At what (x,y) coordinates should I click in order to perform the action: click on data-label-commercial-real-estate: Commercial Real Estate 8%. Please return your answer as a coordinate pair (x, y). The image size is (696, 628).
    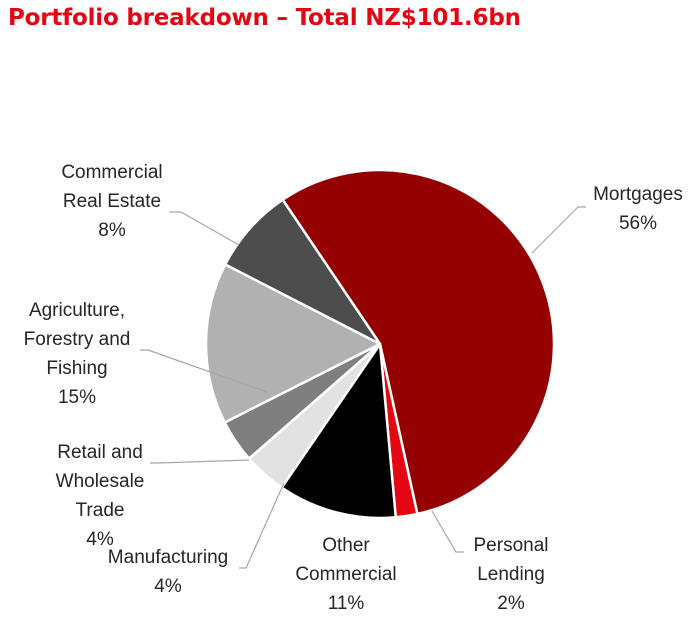
    Looking at the image, I should click on (111, 201).